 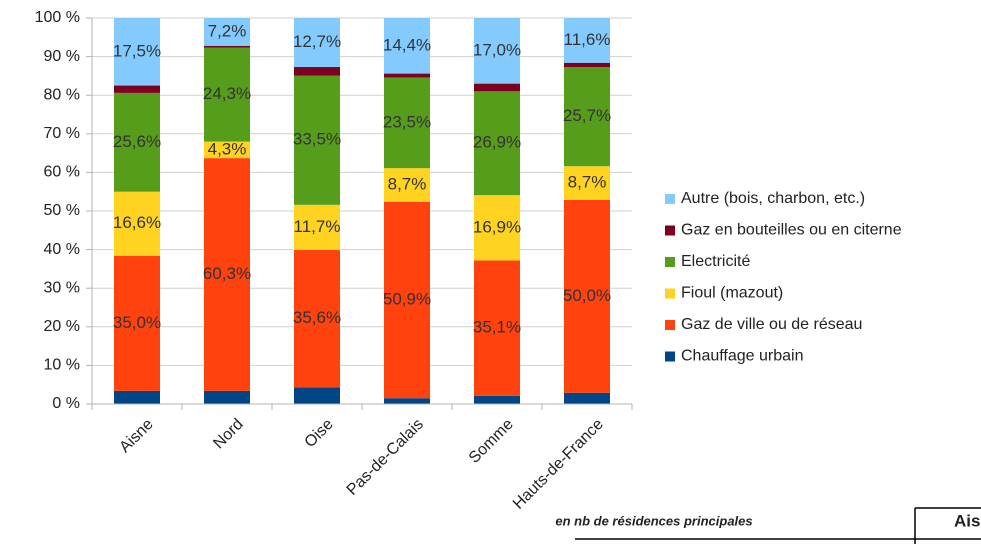 I want to click on y-tick-label: 0 %, so click(x=66, y=403).